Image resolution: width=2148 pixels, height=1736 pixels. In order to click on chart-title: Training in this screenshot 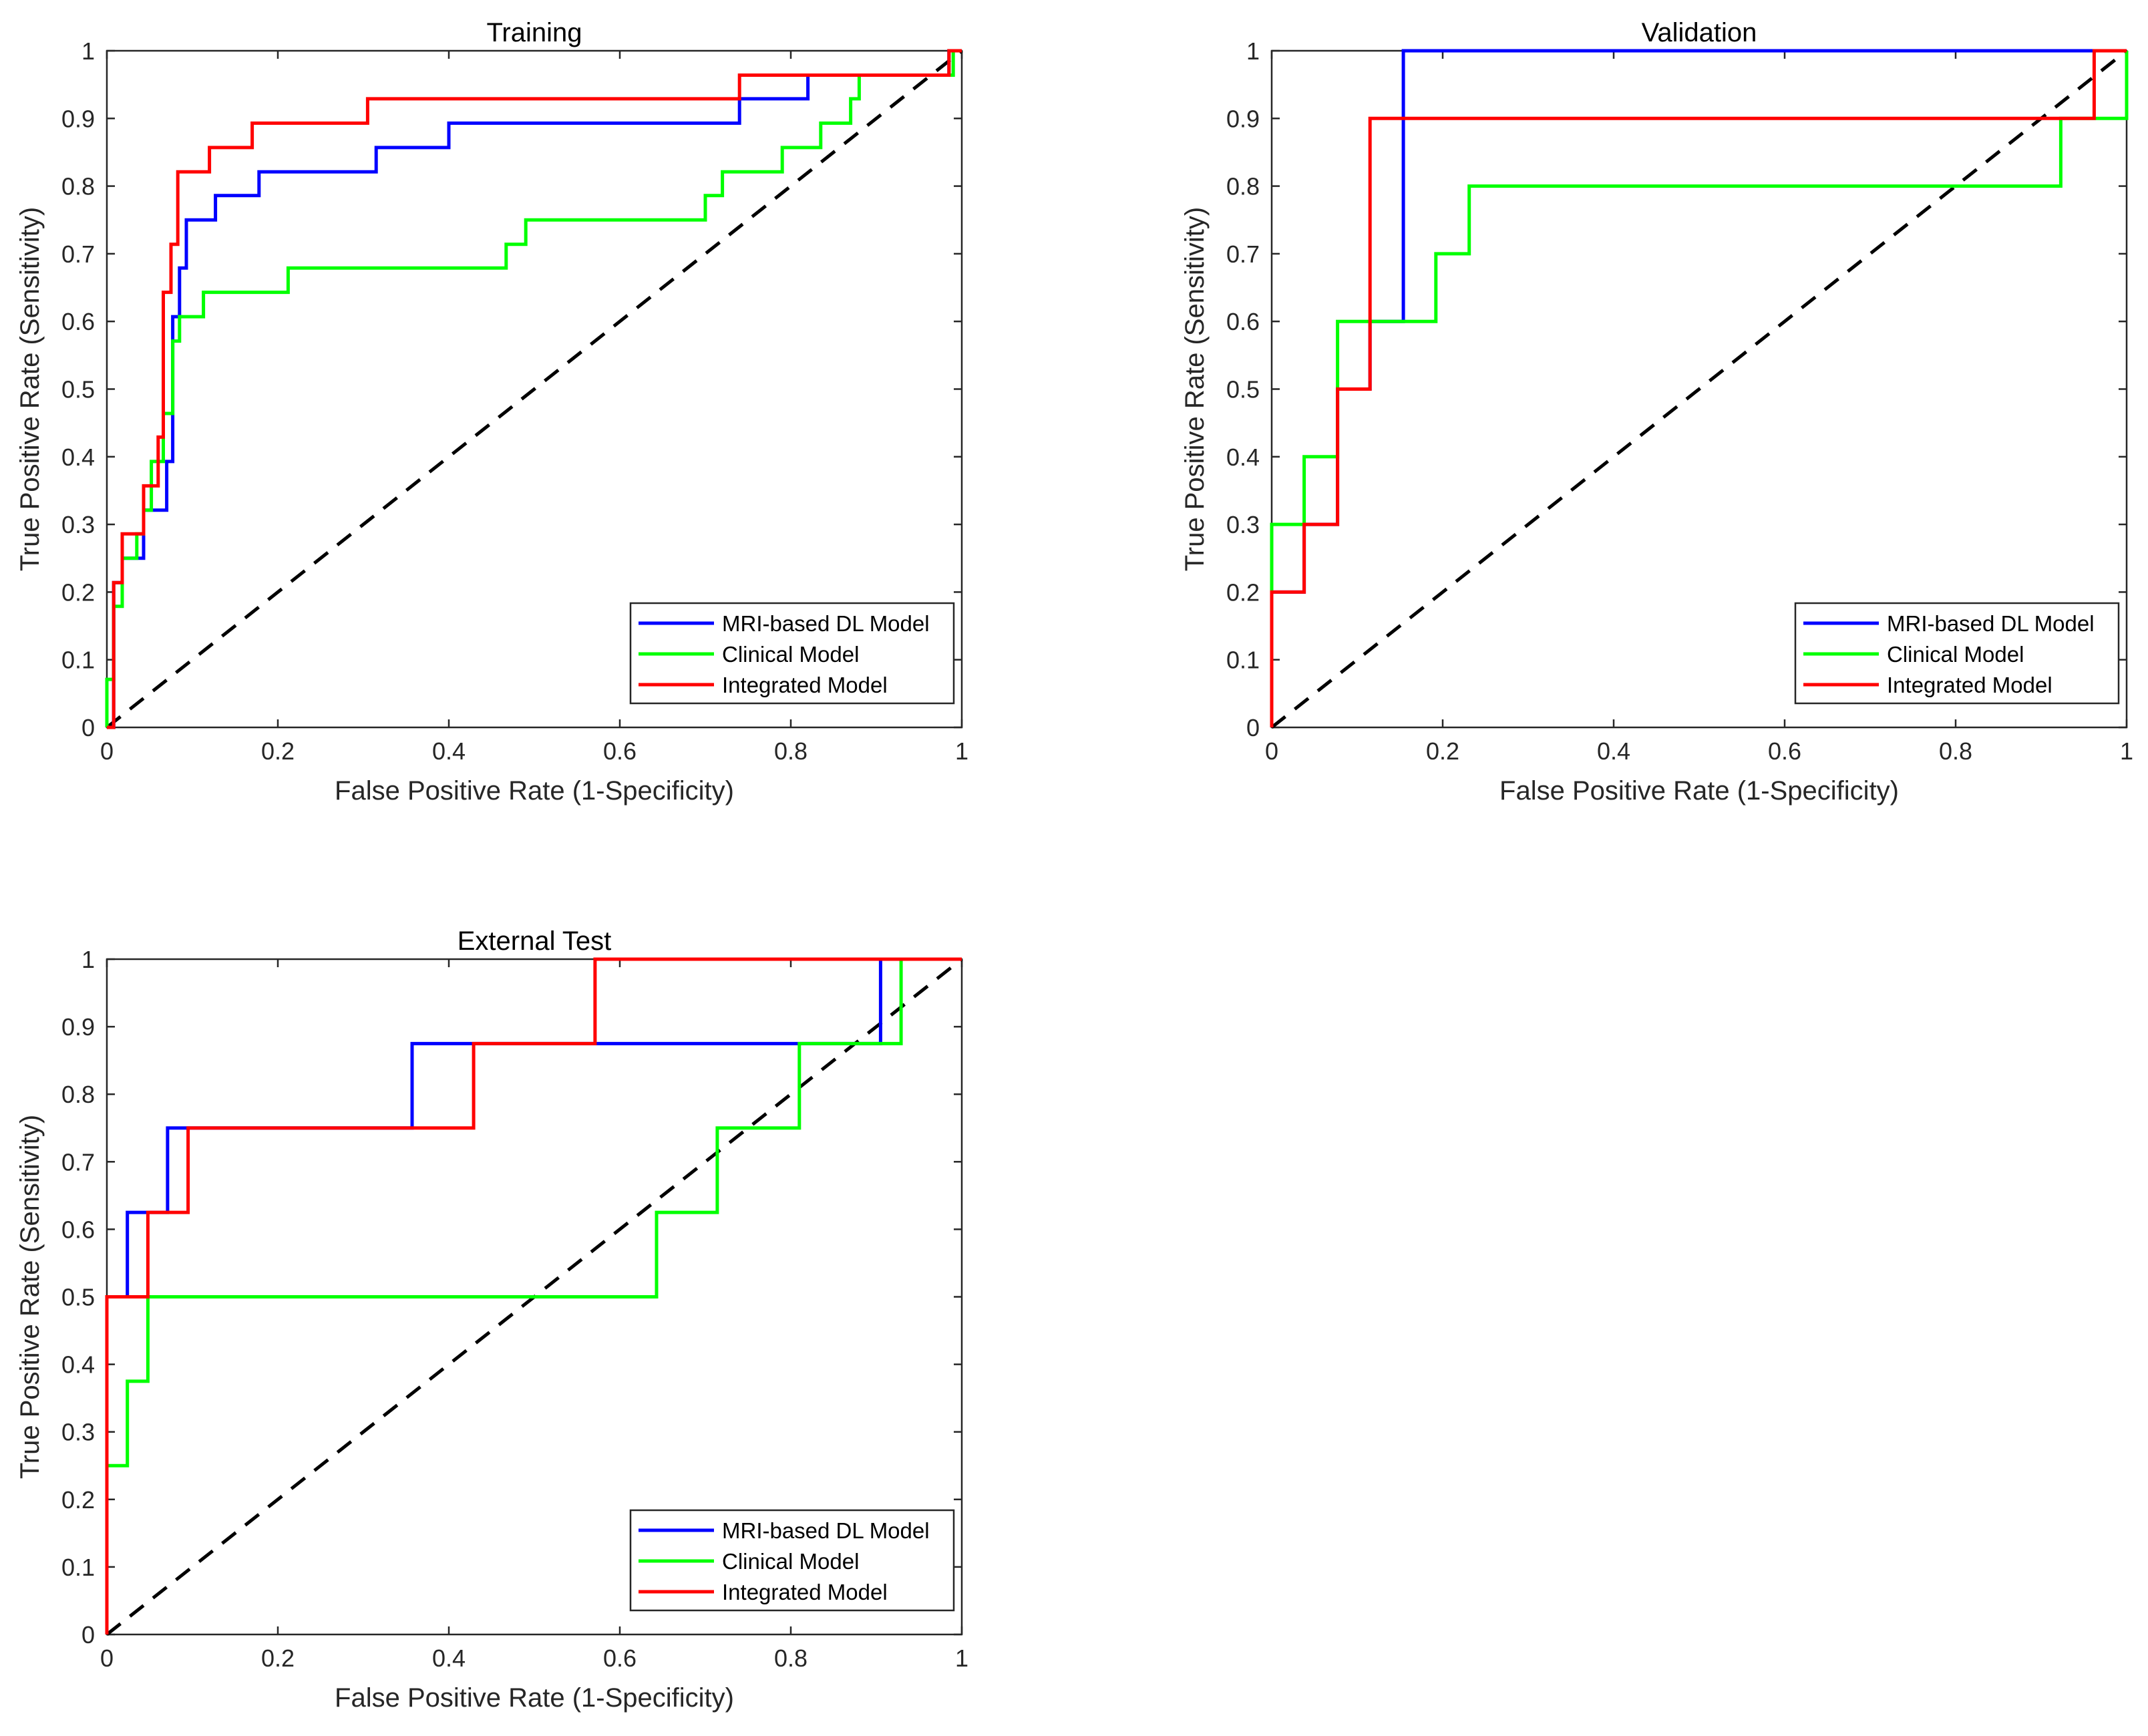, I will do `click(534, 32)`.